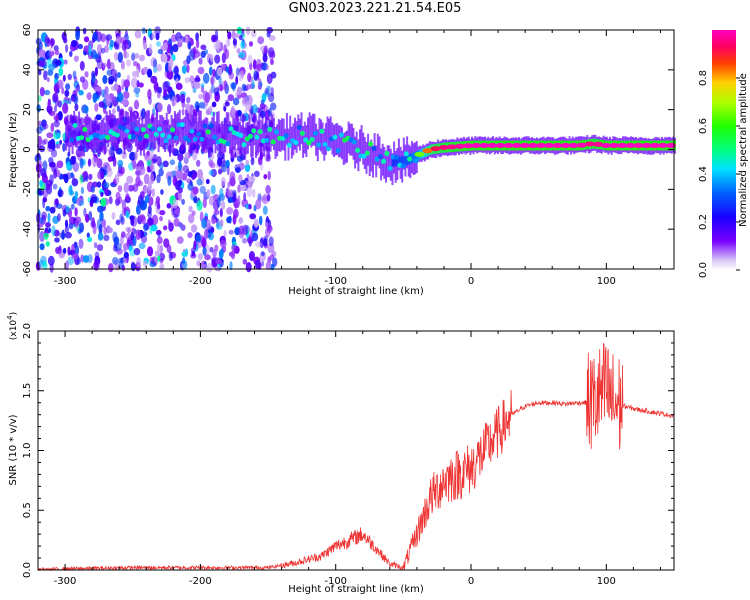 The height and width of the screenshot is (600, 750). I want to click on y-tick-label: 0.5, so click(27, 510).